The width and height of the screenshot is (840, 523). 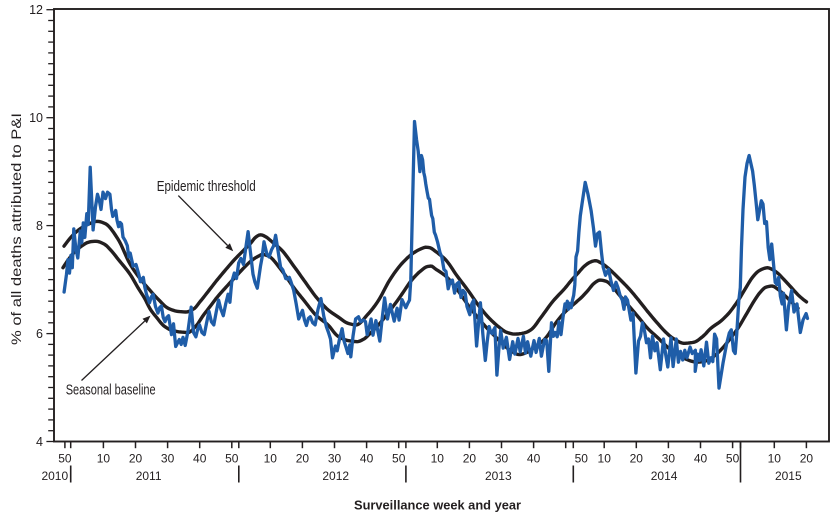 What do you see at coordinates (111, 390) in the screenshot?
I see `svg-text: Seasonal baseline` at bounding box center [111, 390].